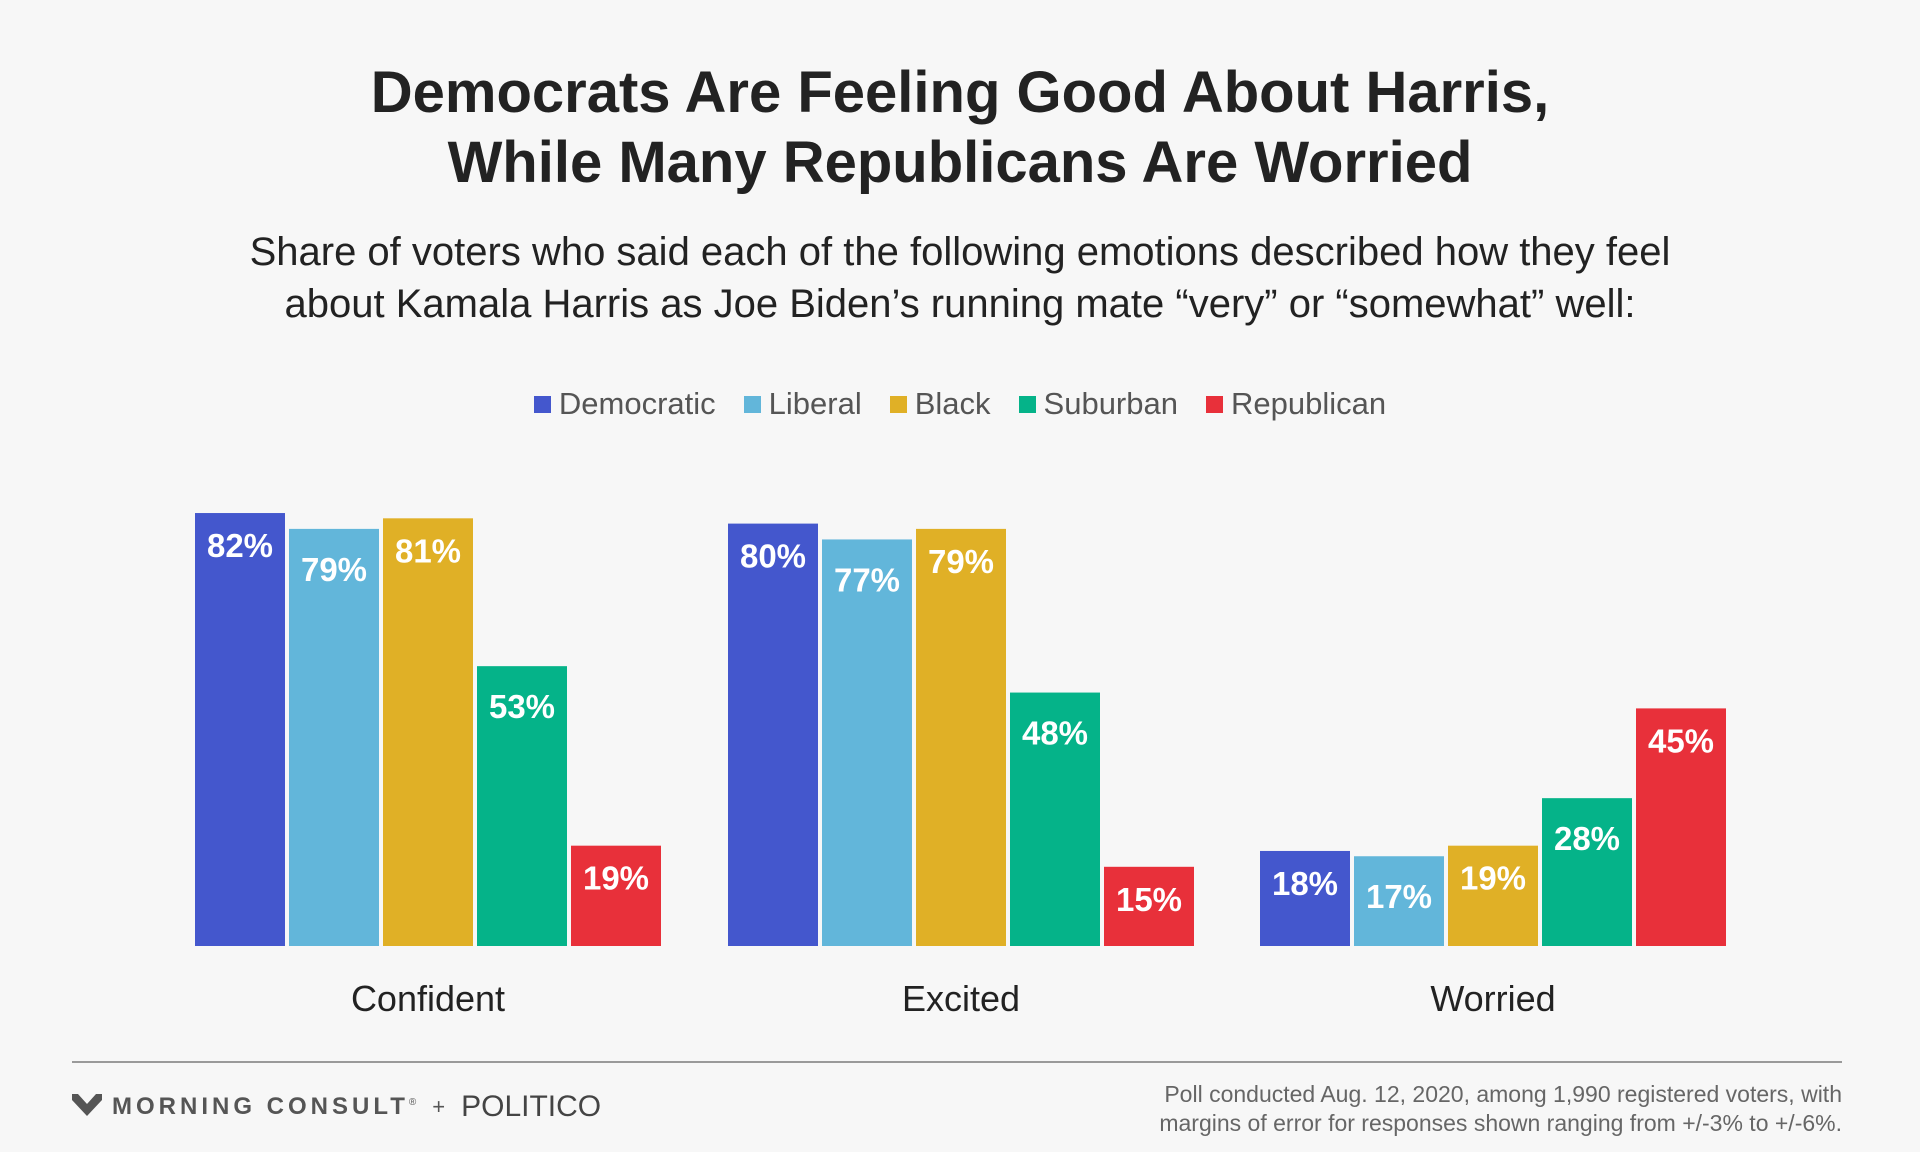 The image size is (1920, 1152). Describe the element at coordinates (334, 569) in the screenshot. I see `data-label-liberal-confident: 79%` at that location.